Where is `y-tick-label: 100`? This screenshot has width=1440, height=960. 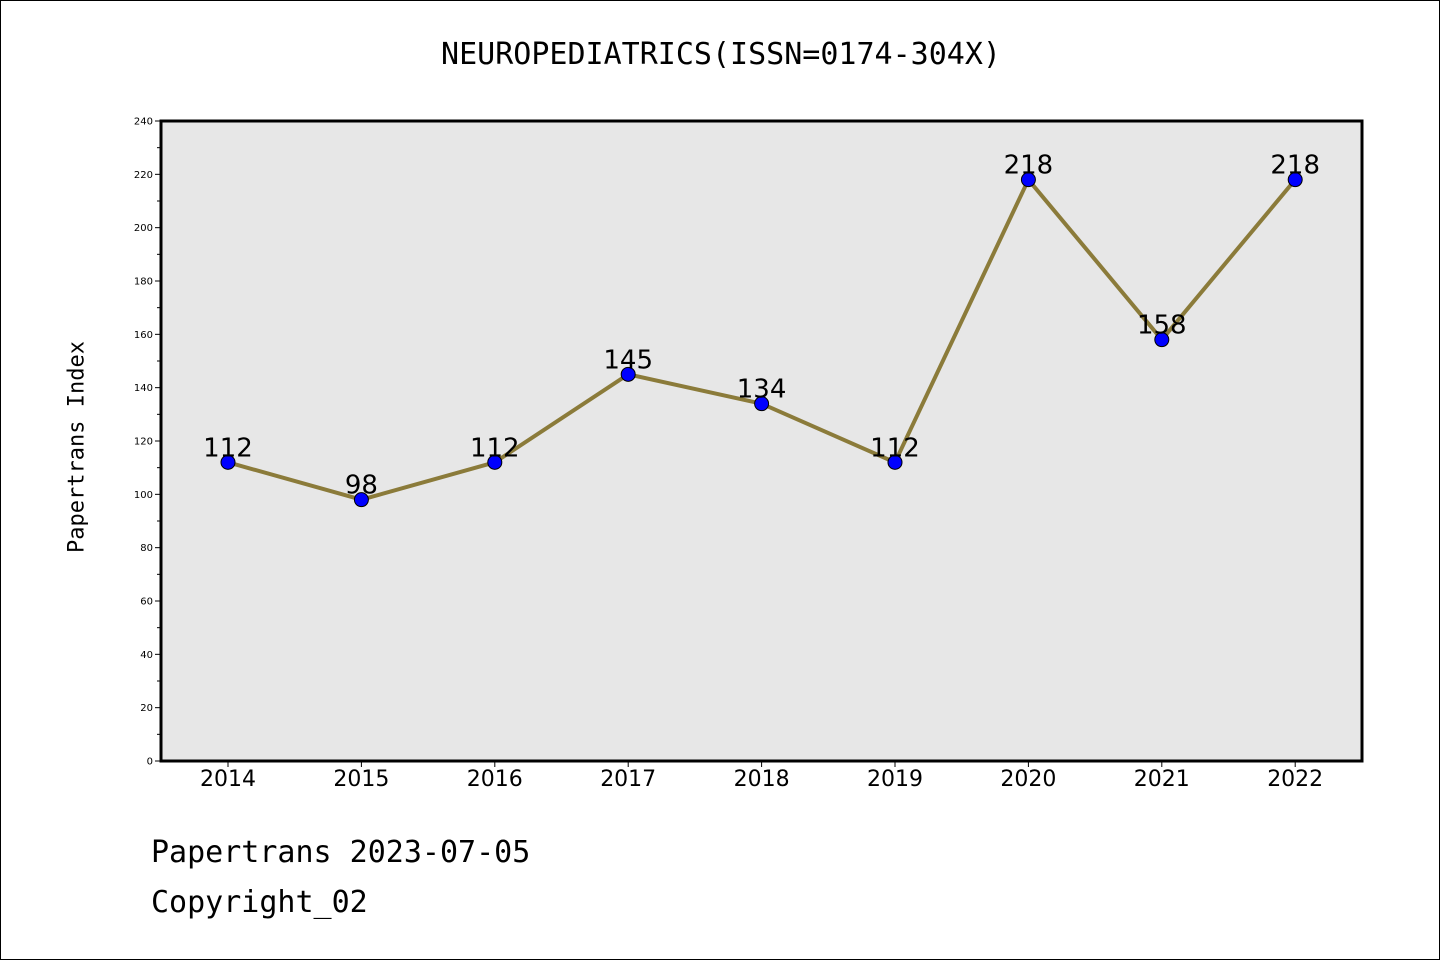
y-tick-label: 100 is located at coordinates (143, 495).